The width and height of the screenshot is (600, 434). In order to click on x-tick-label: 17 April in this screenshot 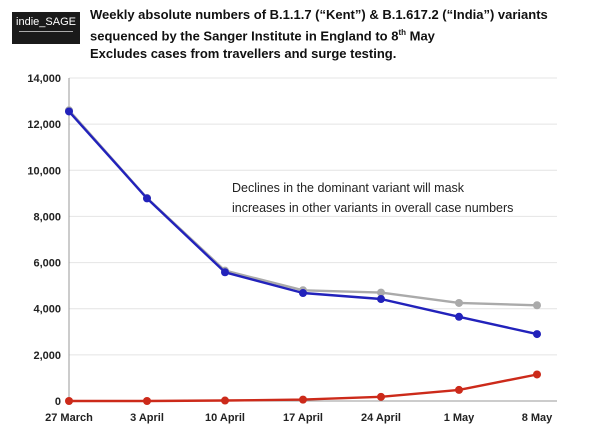, I will do `click(303, 418)`.